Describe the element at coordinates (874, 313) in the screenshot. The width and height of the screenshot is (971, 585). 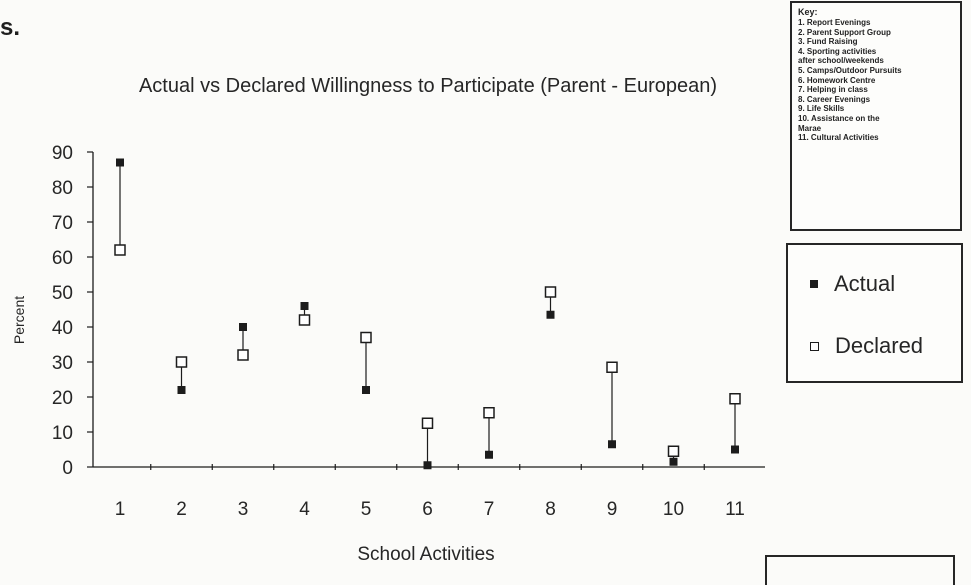
I see `legend: Actual Declared` at that location.